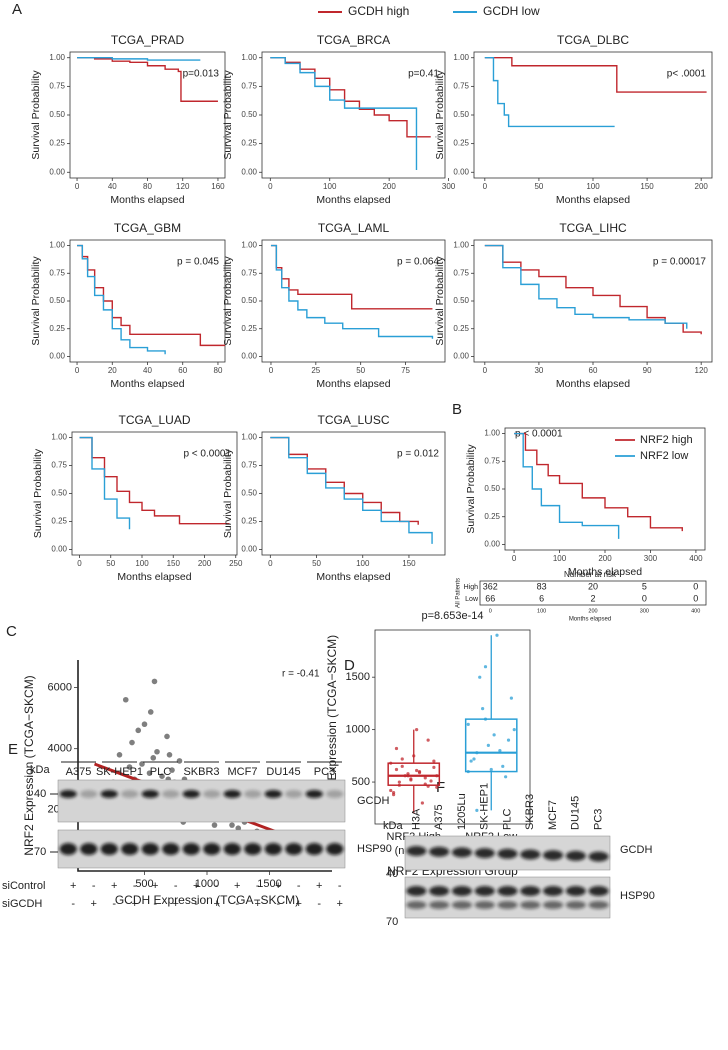 Image resolution: width=728 pixels, height=1050 pixels. I want to click on legend-label: GCDH low, so click(511, 11).